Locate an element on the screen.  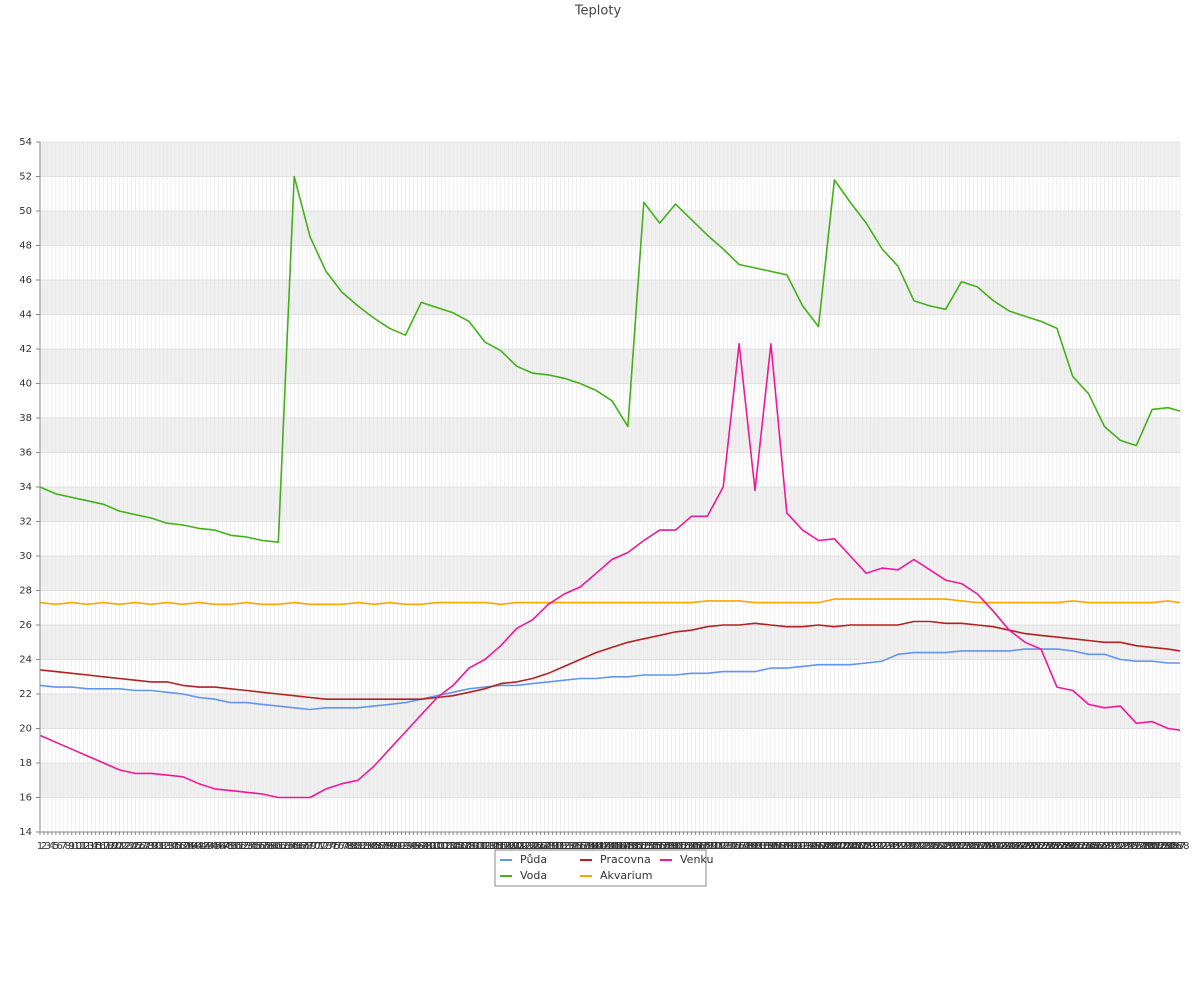
x-tick-label: 39 is located at coordinates (191, 846).